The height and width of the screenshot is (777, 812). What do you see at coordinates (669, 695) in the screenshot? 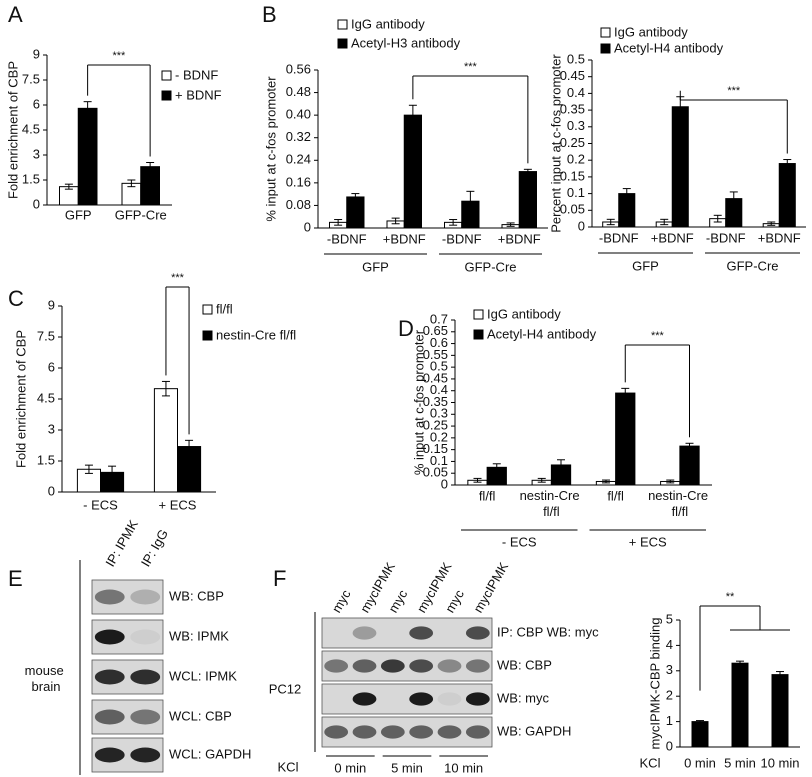
I see `y-tick-label: 2` at bounding box center [669, 695].